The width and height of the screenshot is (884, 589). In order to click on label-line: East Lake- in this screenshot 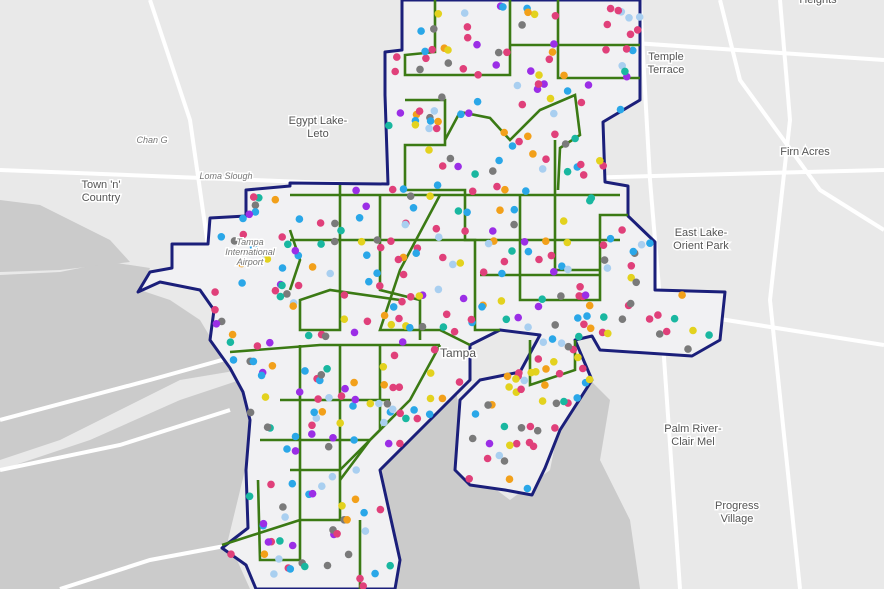, I will do `click(701, 233)`.